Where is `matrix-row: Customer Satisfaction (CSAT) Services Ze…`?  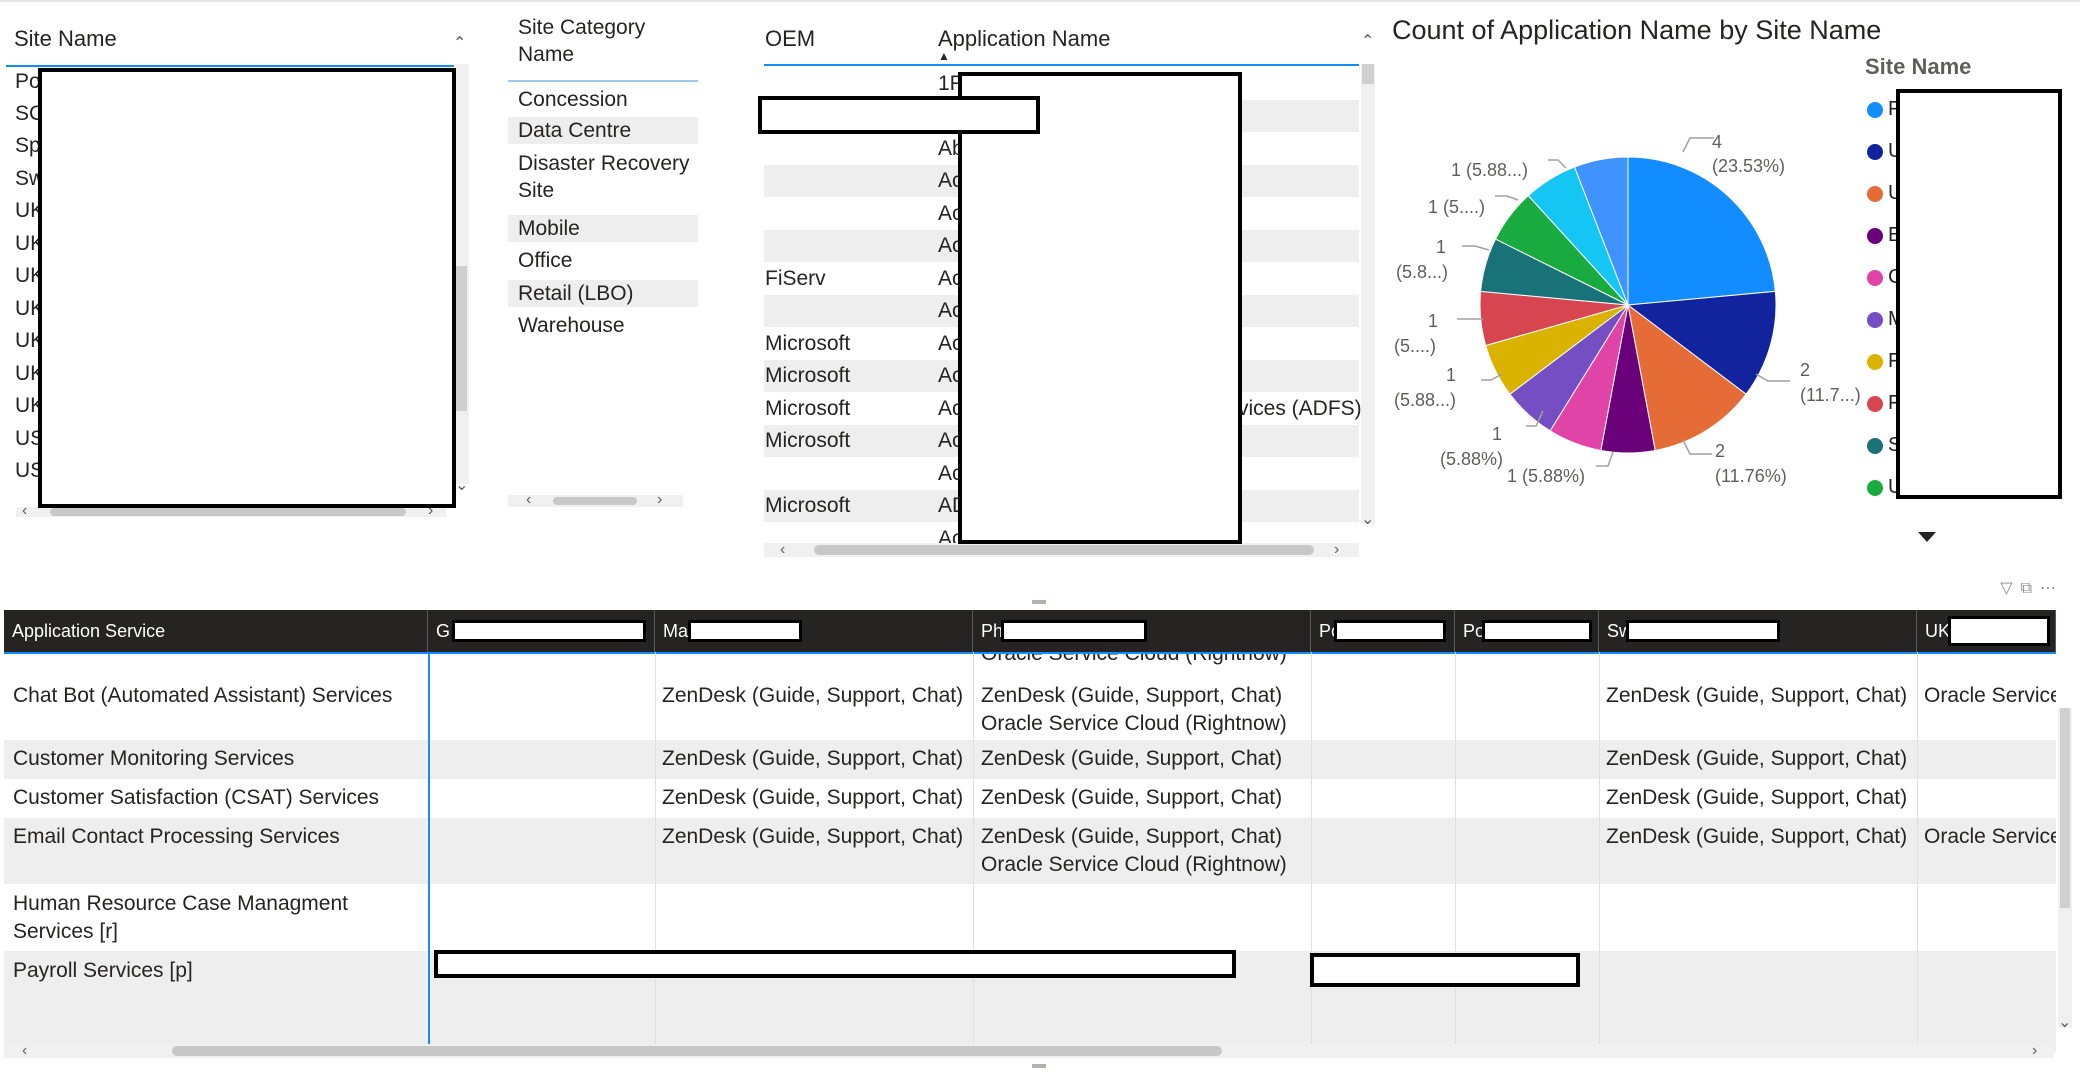
matrix-row: Customer Satisfaction (CSAT) Services Ze… is located at coordinates (1030, 798).